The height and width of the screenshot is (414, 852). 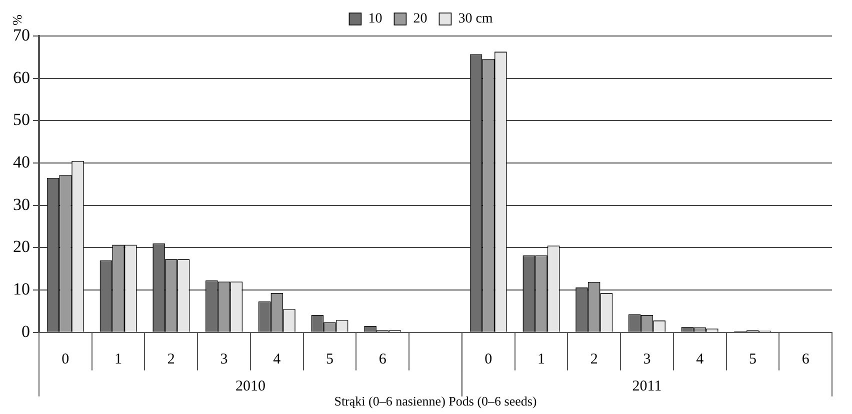 What do you see at coordinates (21, 162) in the screenshot?
I see `y-tick-label: 40` at bounding box center [21, 162].